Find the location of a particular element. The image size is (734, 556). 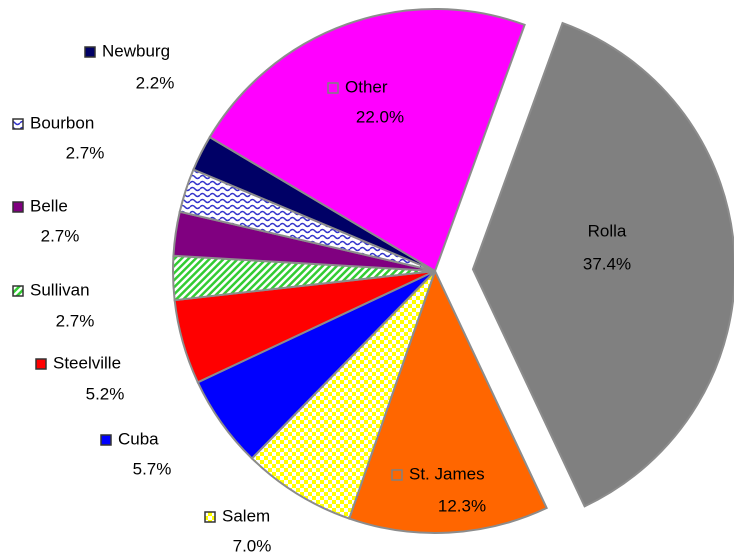

value-label: 12.3% is located at coordinates (462, 505).